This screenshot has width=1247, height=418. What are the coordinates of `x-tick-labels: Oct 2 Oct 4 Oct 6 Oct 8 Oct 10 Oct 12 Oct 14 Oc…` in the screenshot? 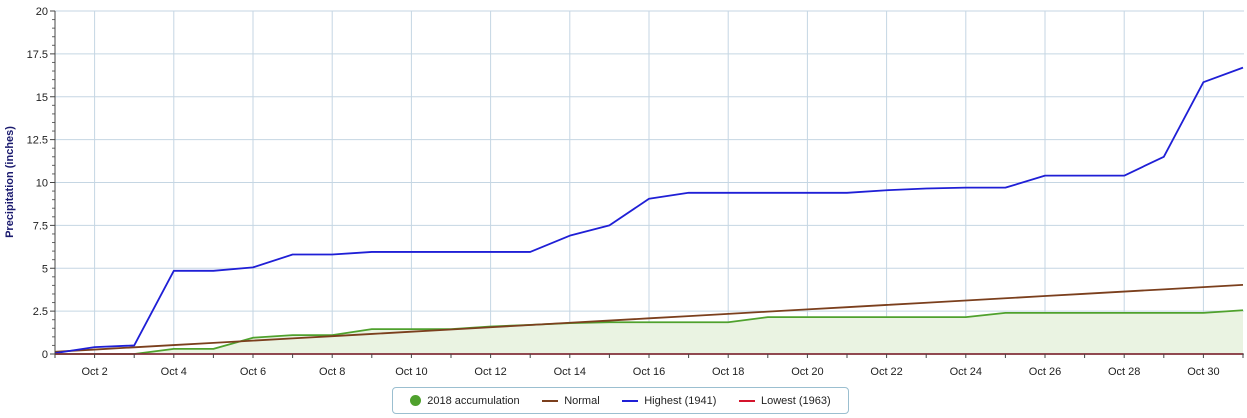 It's located at (650, 372).